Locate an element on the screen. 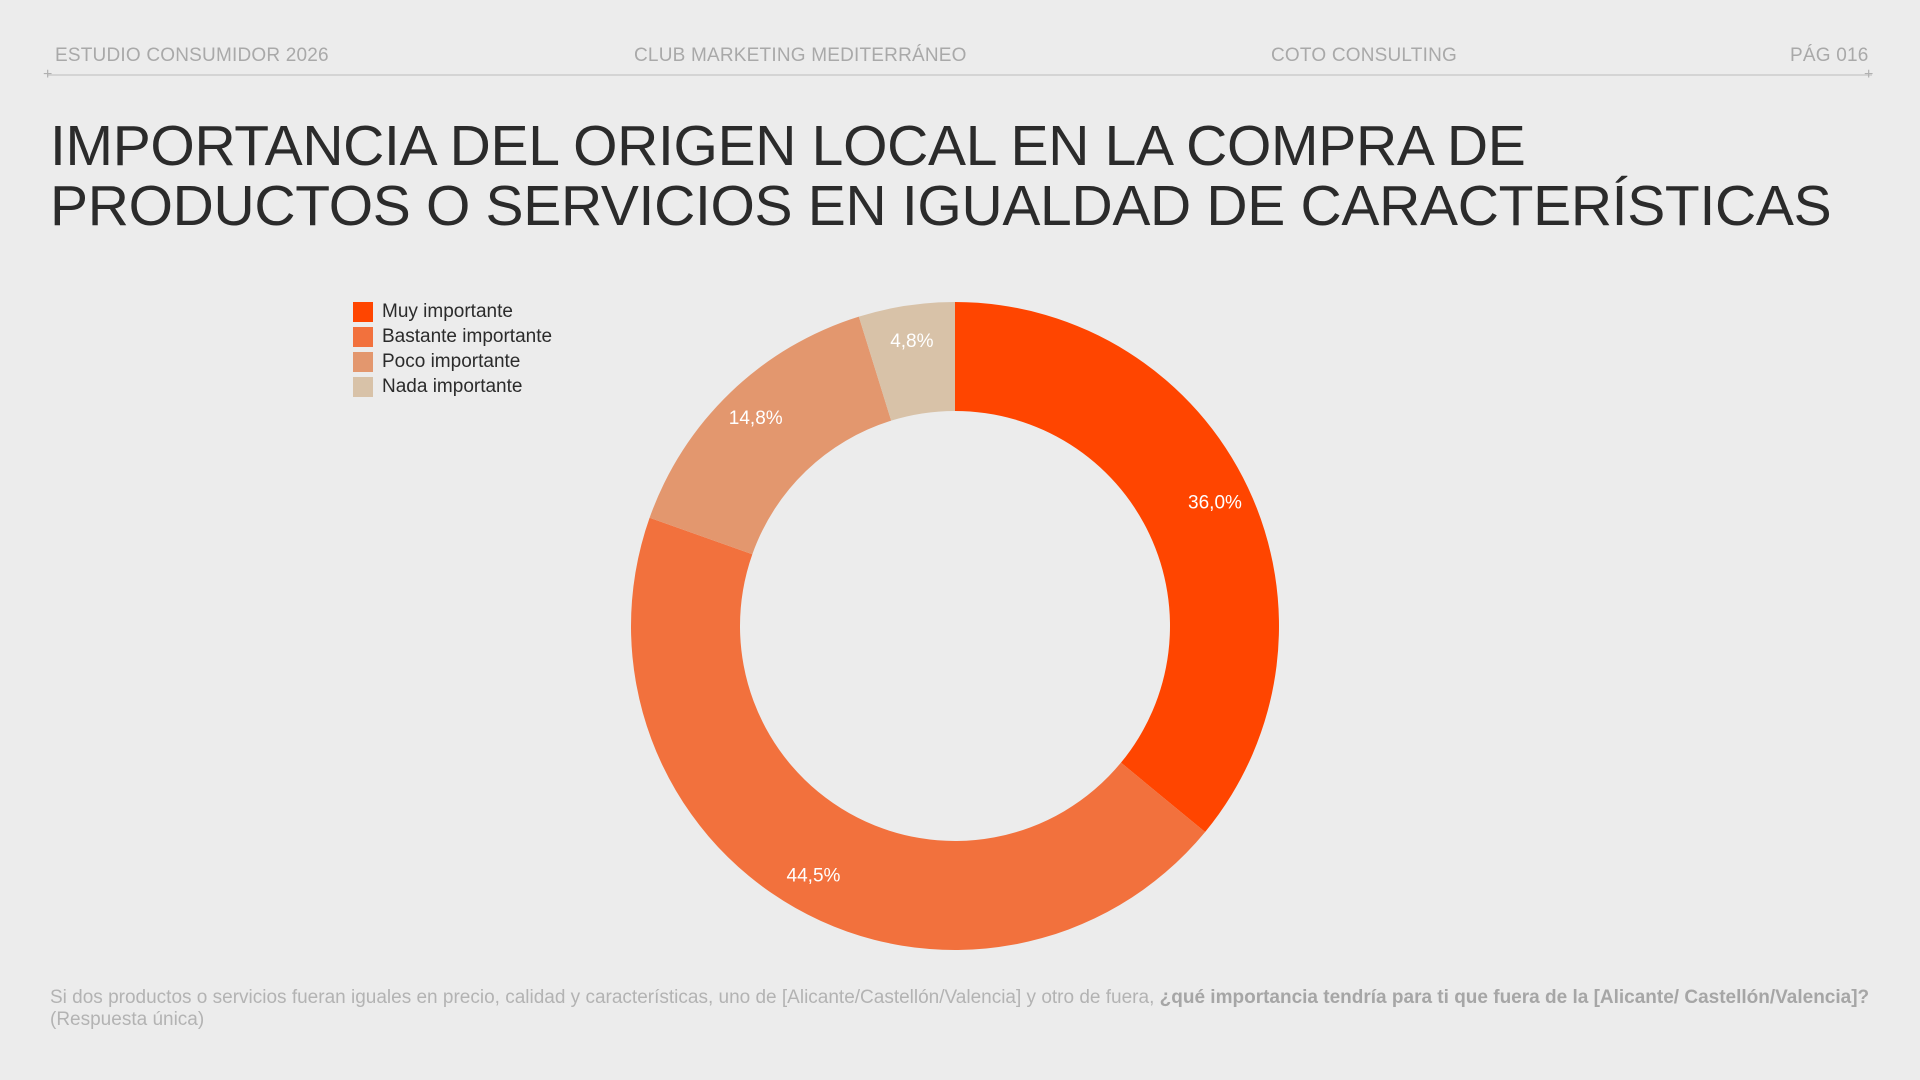  legend-item: Poco importante is located at coordinates (452, 361).